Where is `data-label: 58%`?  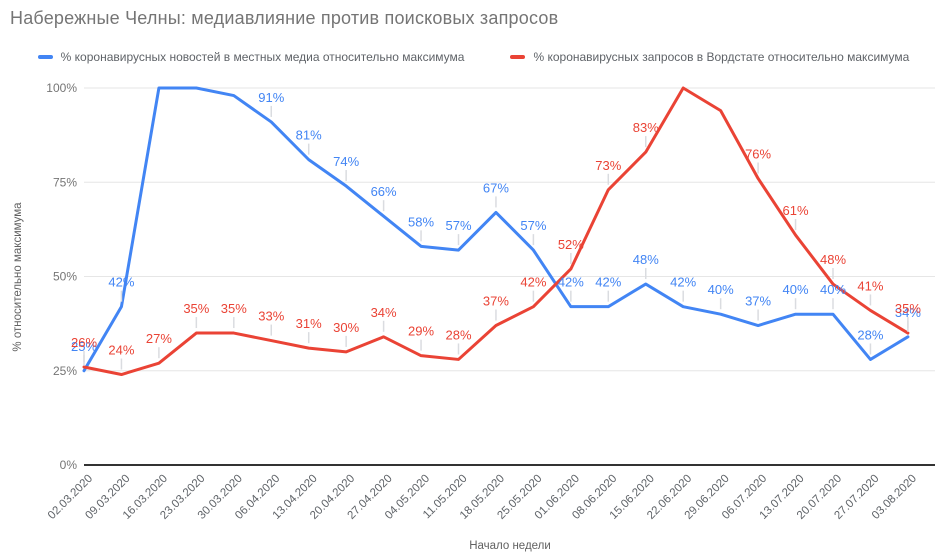 data-label: 58% is located at coordinates (421, 221).